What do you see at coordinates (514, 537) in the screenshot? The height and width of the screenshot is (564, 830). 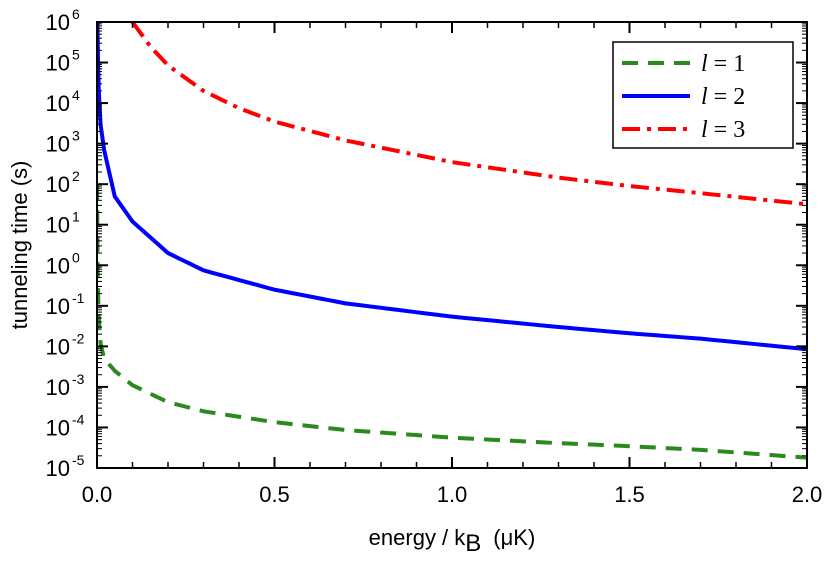 I see `x-axis-label-unit: (μK)` at bounding box center [514, 537].